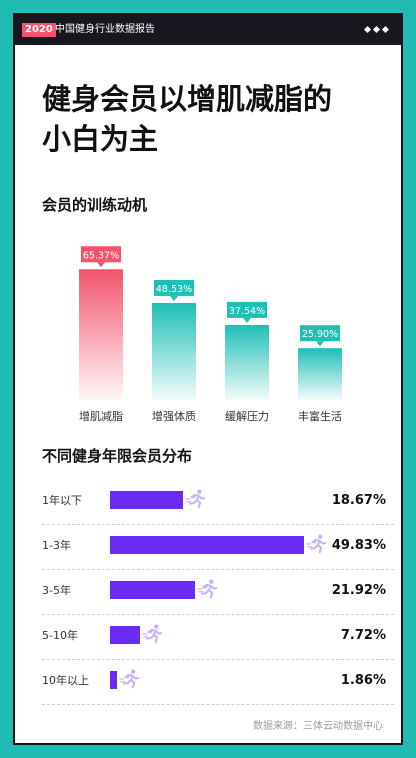 This screenshot has width=416, height=758. I want to click on distribution-row: 3-5年 21.92%, so click(218, 592).